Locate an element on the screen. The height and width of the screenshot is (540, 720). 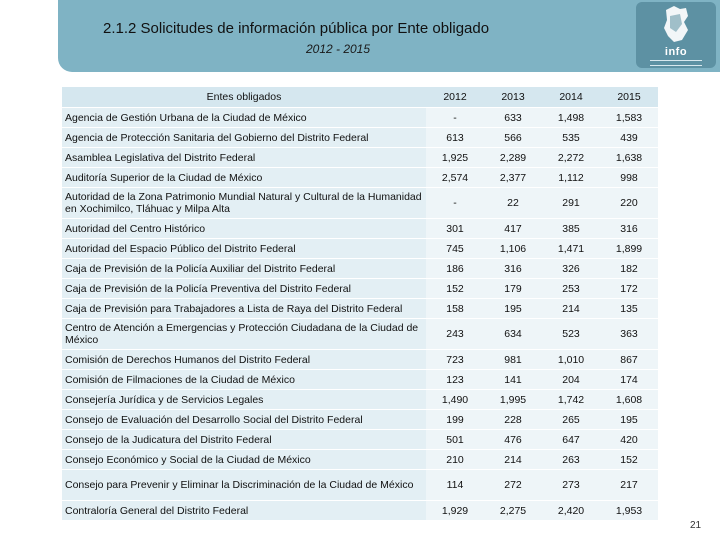
count-cell-2012: 199 is located at coordinates (455, 419).